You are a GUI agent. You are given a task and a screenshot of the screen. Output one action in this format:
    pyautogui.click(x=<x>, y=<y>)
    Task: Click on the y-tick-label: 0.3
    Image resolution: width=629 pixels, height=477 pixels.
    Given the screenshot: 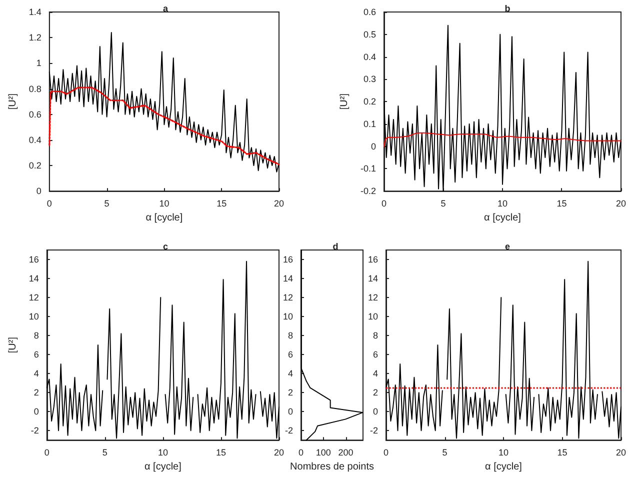 What is the action you would take?
    pyautogui.click(x=369, y=79)
    